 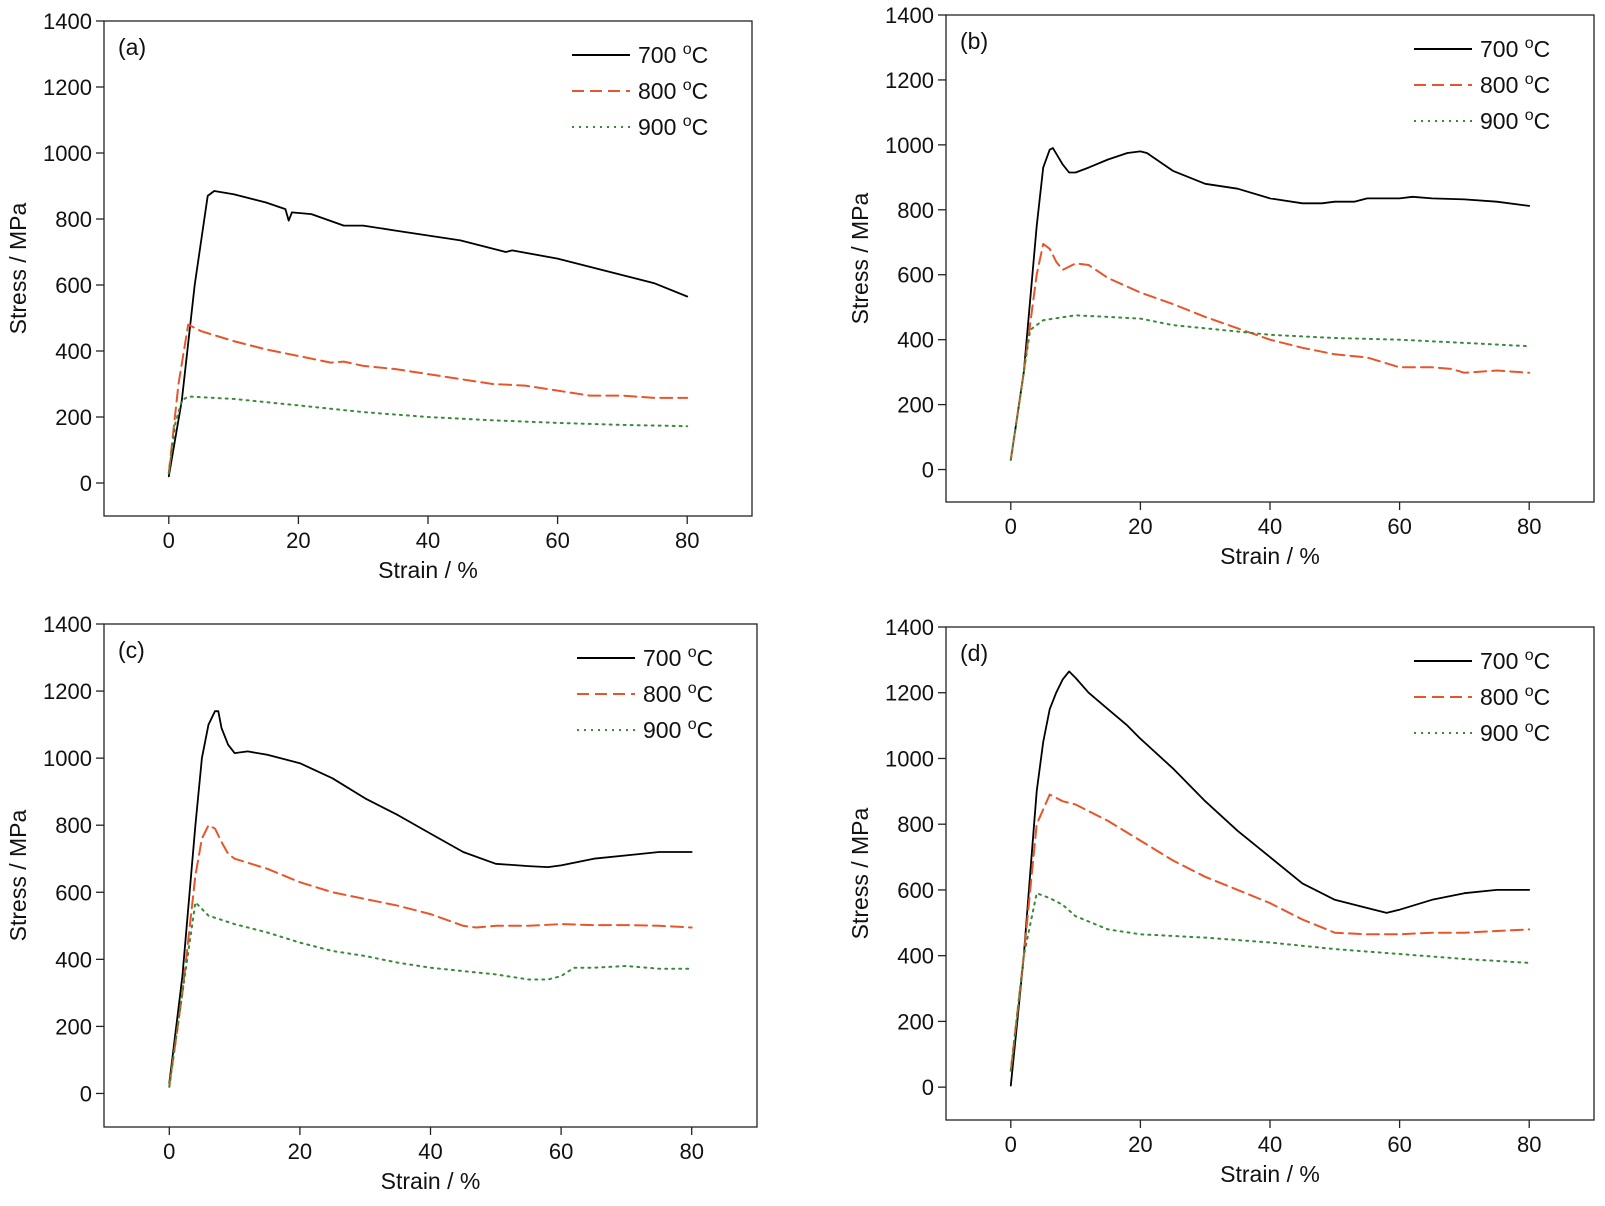 What do you see at coordinates (974, 41) in the screenshot?
I see `panel-label: (b)` at bounding box center [974, 41].